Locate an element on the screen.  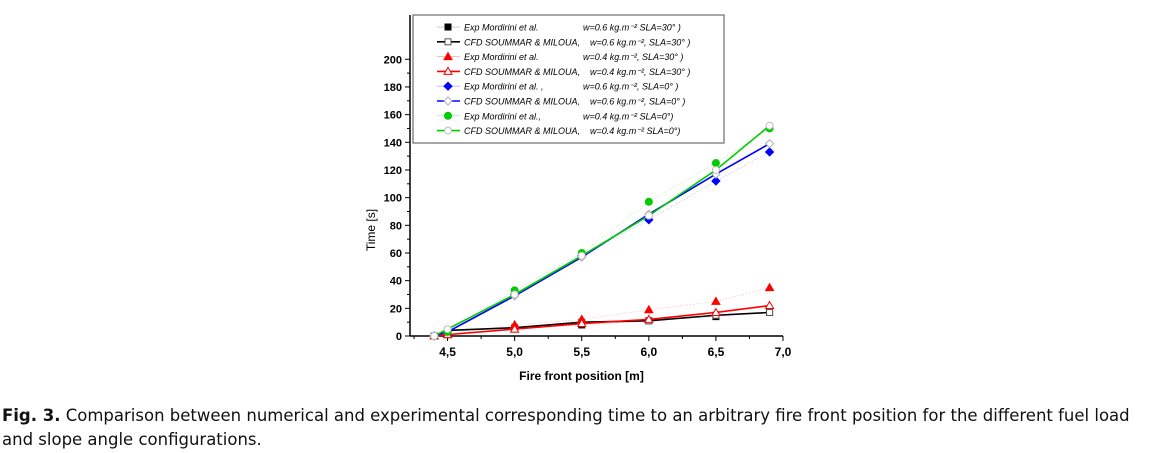
x-tick-label: 5,0 is located at coordinates (514, 352).